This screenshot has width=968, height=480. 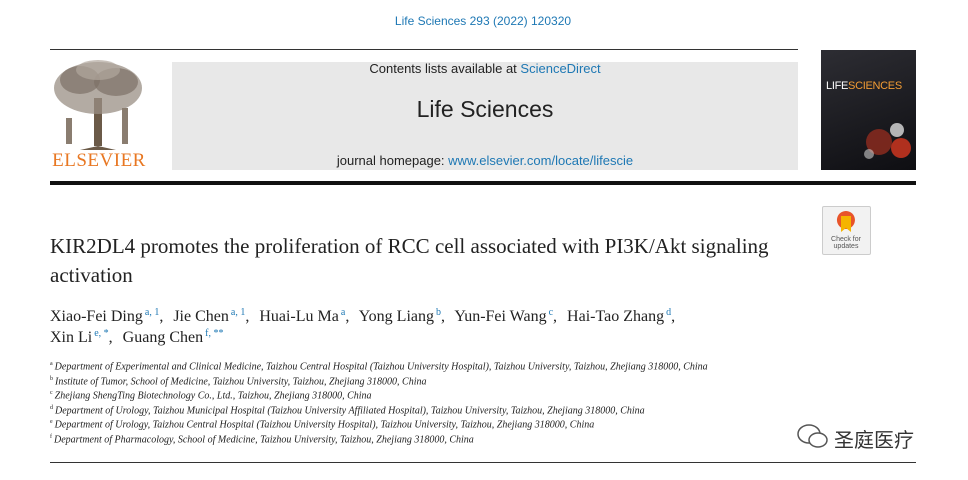 I want to click on affiliation-mark: b, so click(x=51, y=378).